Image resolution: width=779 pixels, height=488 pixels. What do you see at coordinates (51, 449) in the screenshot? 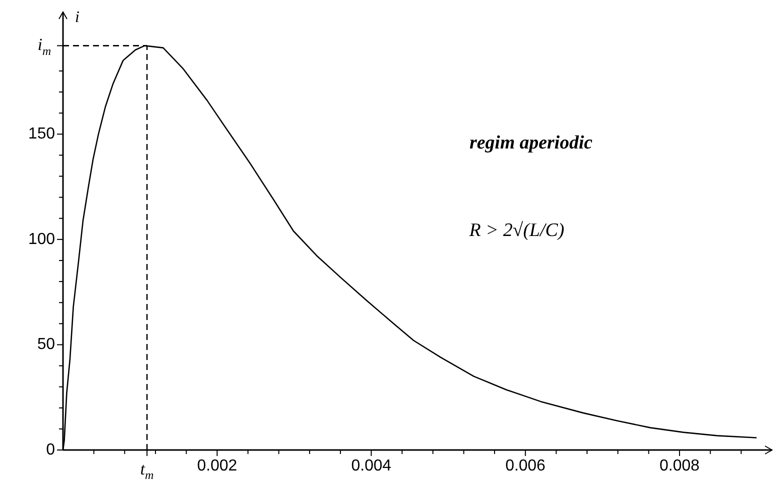
I see `y-tick-label: 0` at bounding box center [51, 449].